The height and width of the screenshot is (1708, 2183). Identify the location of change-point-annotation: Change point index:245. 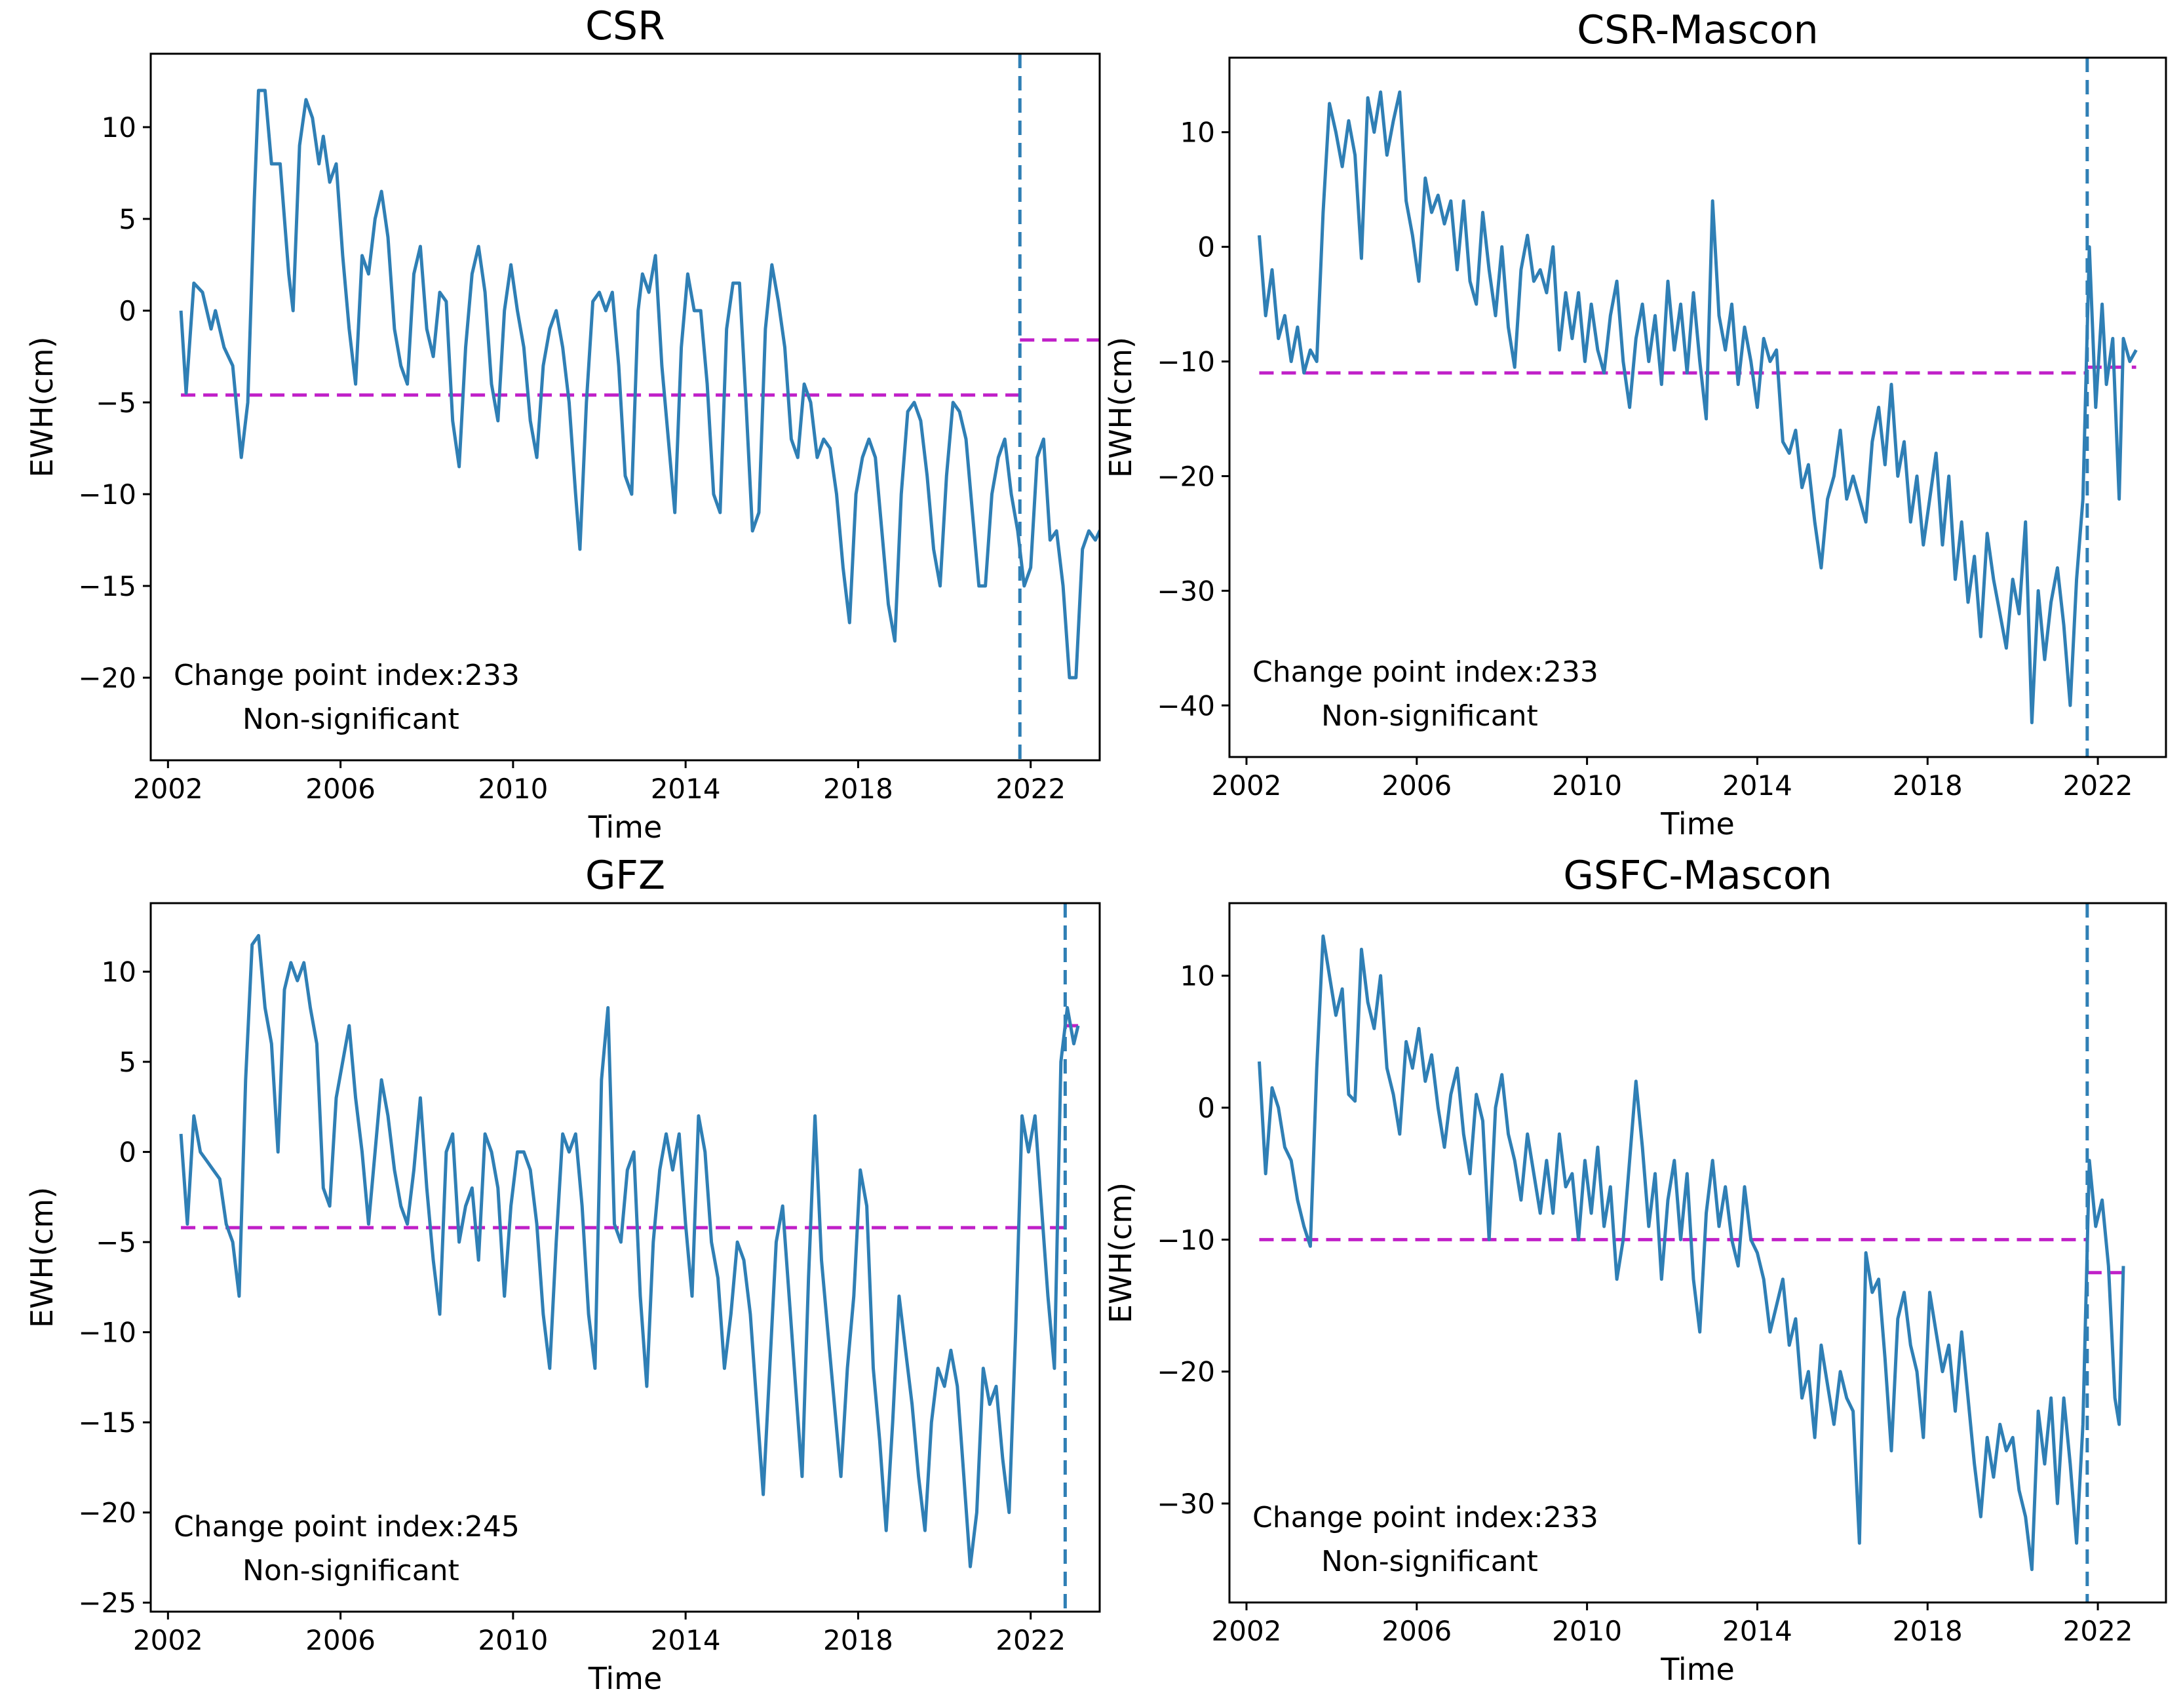
(347, 1527).